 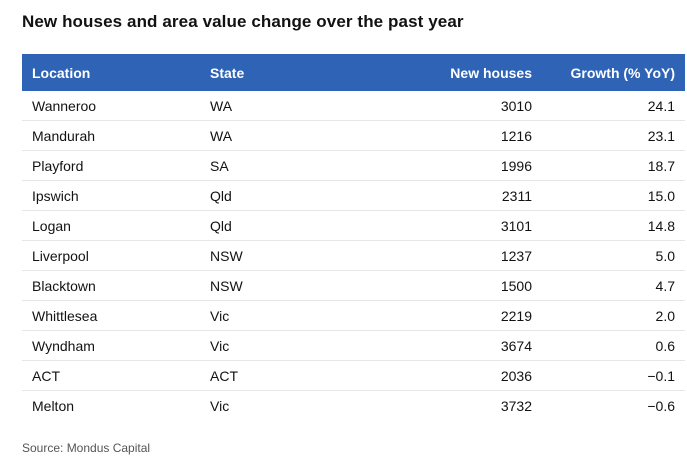 What do you see at coordinates (461, 165) in the screenshot?
I see `cell-new-houses: 1996` at bounding box center [461, 165].